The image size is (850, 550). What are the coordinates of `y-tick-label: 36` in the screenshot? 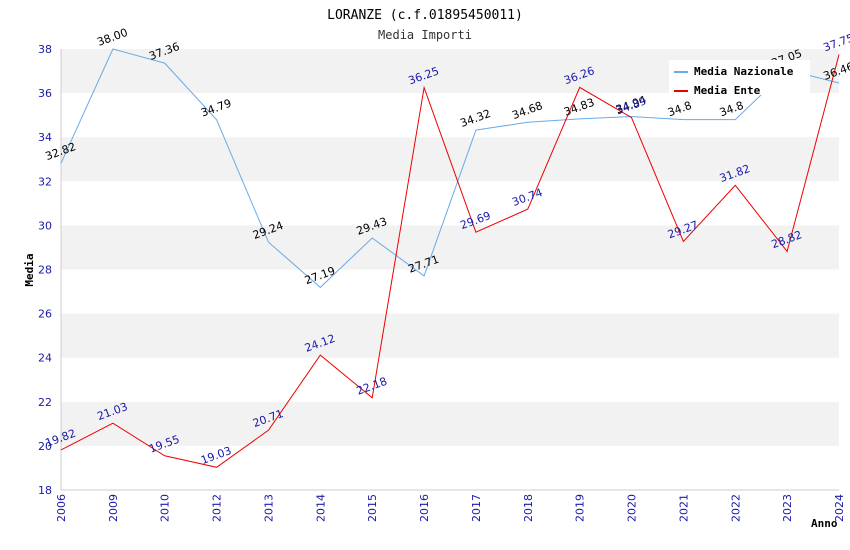 It's located at (45, 93).